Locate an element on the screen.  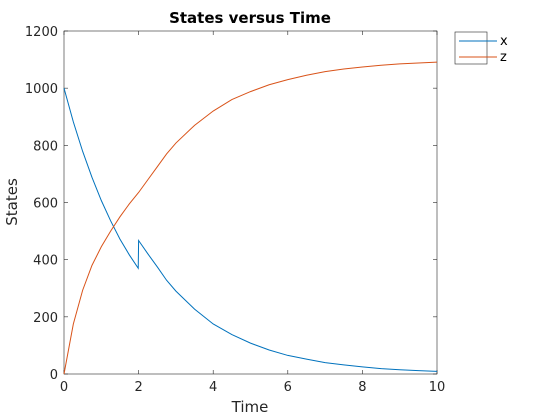
y-tick-label: 200 is located at coordinates (45, 318).